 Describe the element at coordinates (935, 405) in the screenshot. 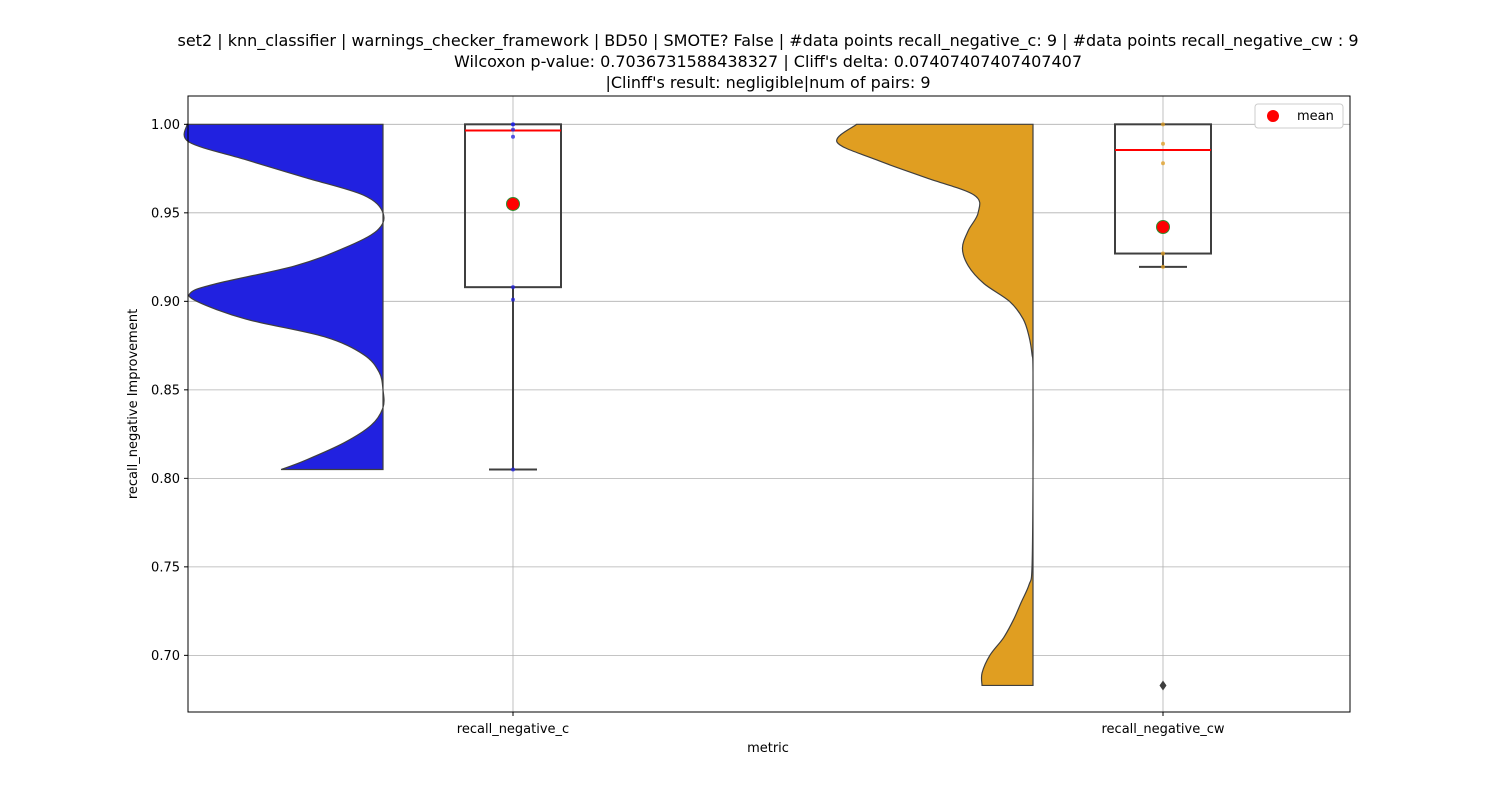

I see `violin-recall-negative-cw` at that location.